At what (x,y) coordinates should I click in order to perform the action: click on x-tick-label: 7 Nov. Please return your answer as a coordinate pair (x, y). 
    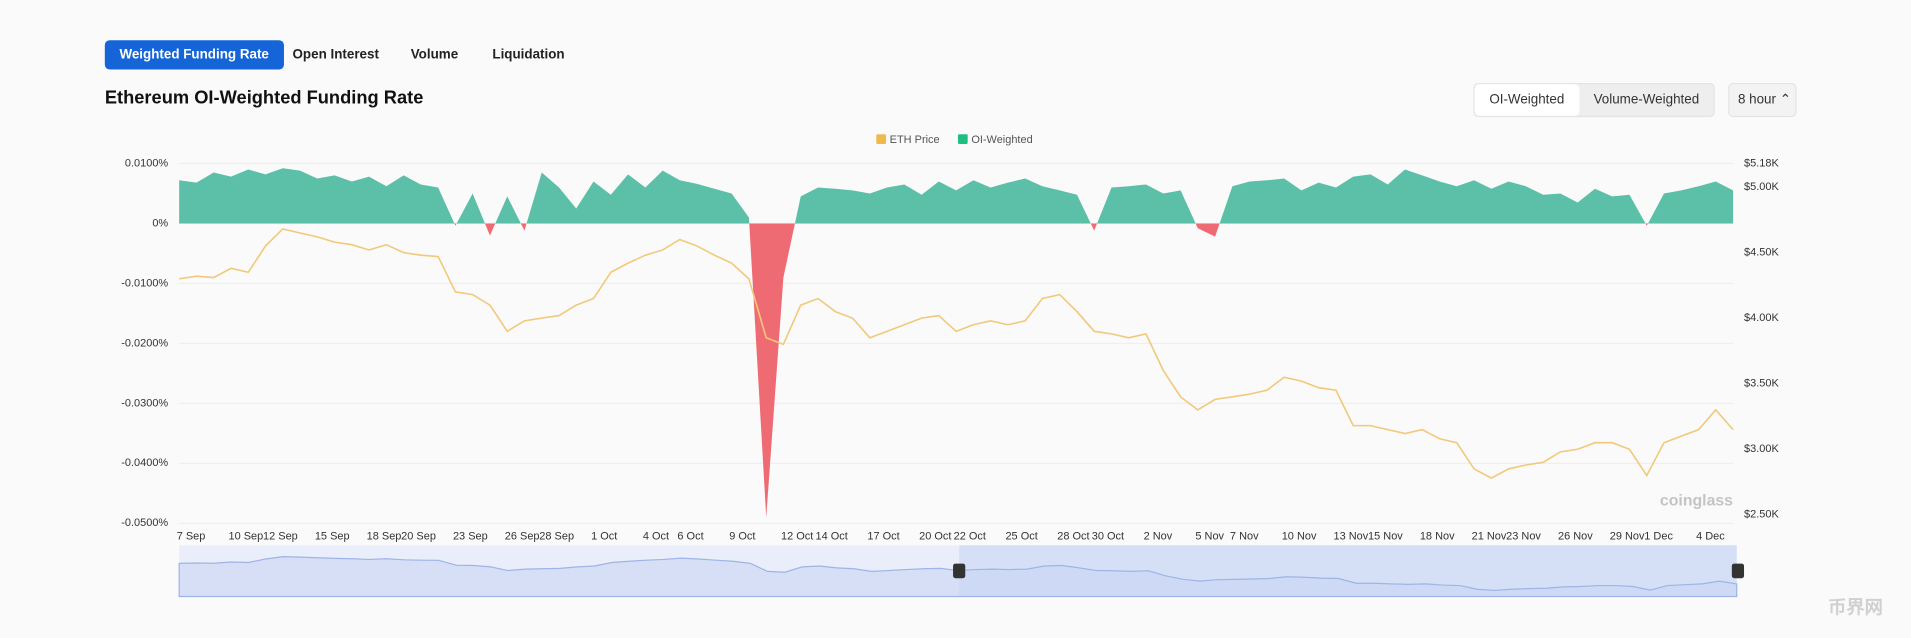
    Looking at the image, I should click on (1244, 537).